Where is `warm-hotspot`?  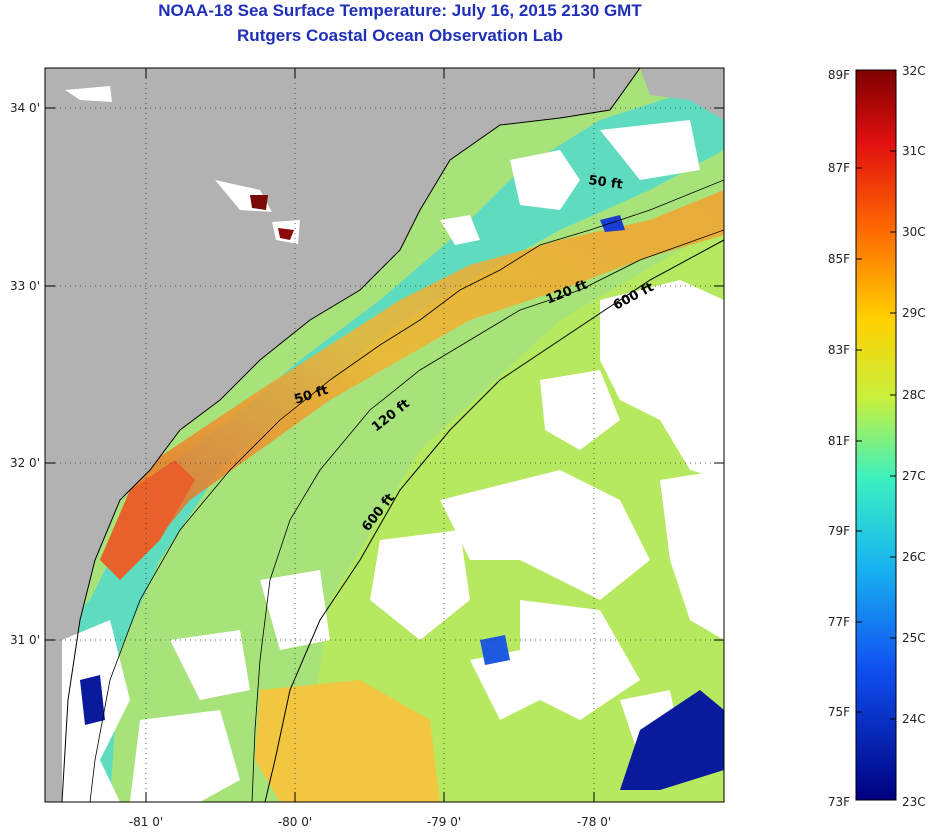
warm-hotspot is located at coordinates (147, 520).